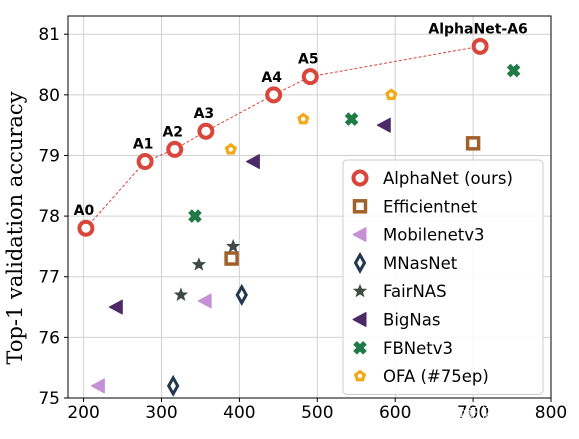 The width and height of the screenshot is (579, 439). I want to click on y-axis-ticks: 75 76 77 78 79 80 81, so click(53, 217).